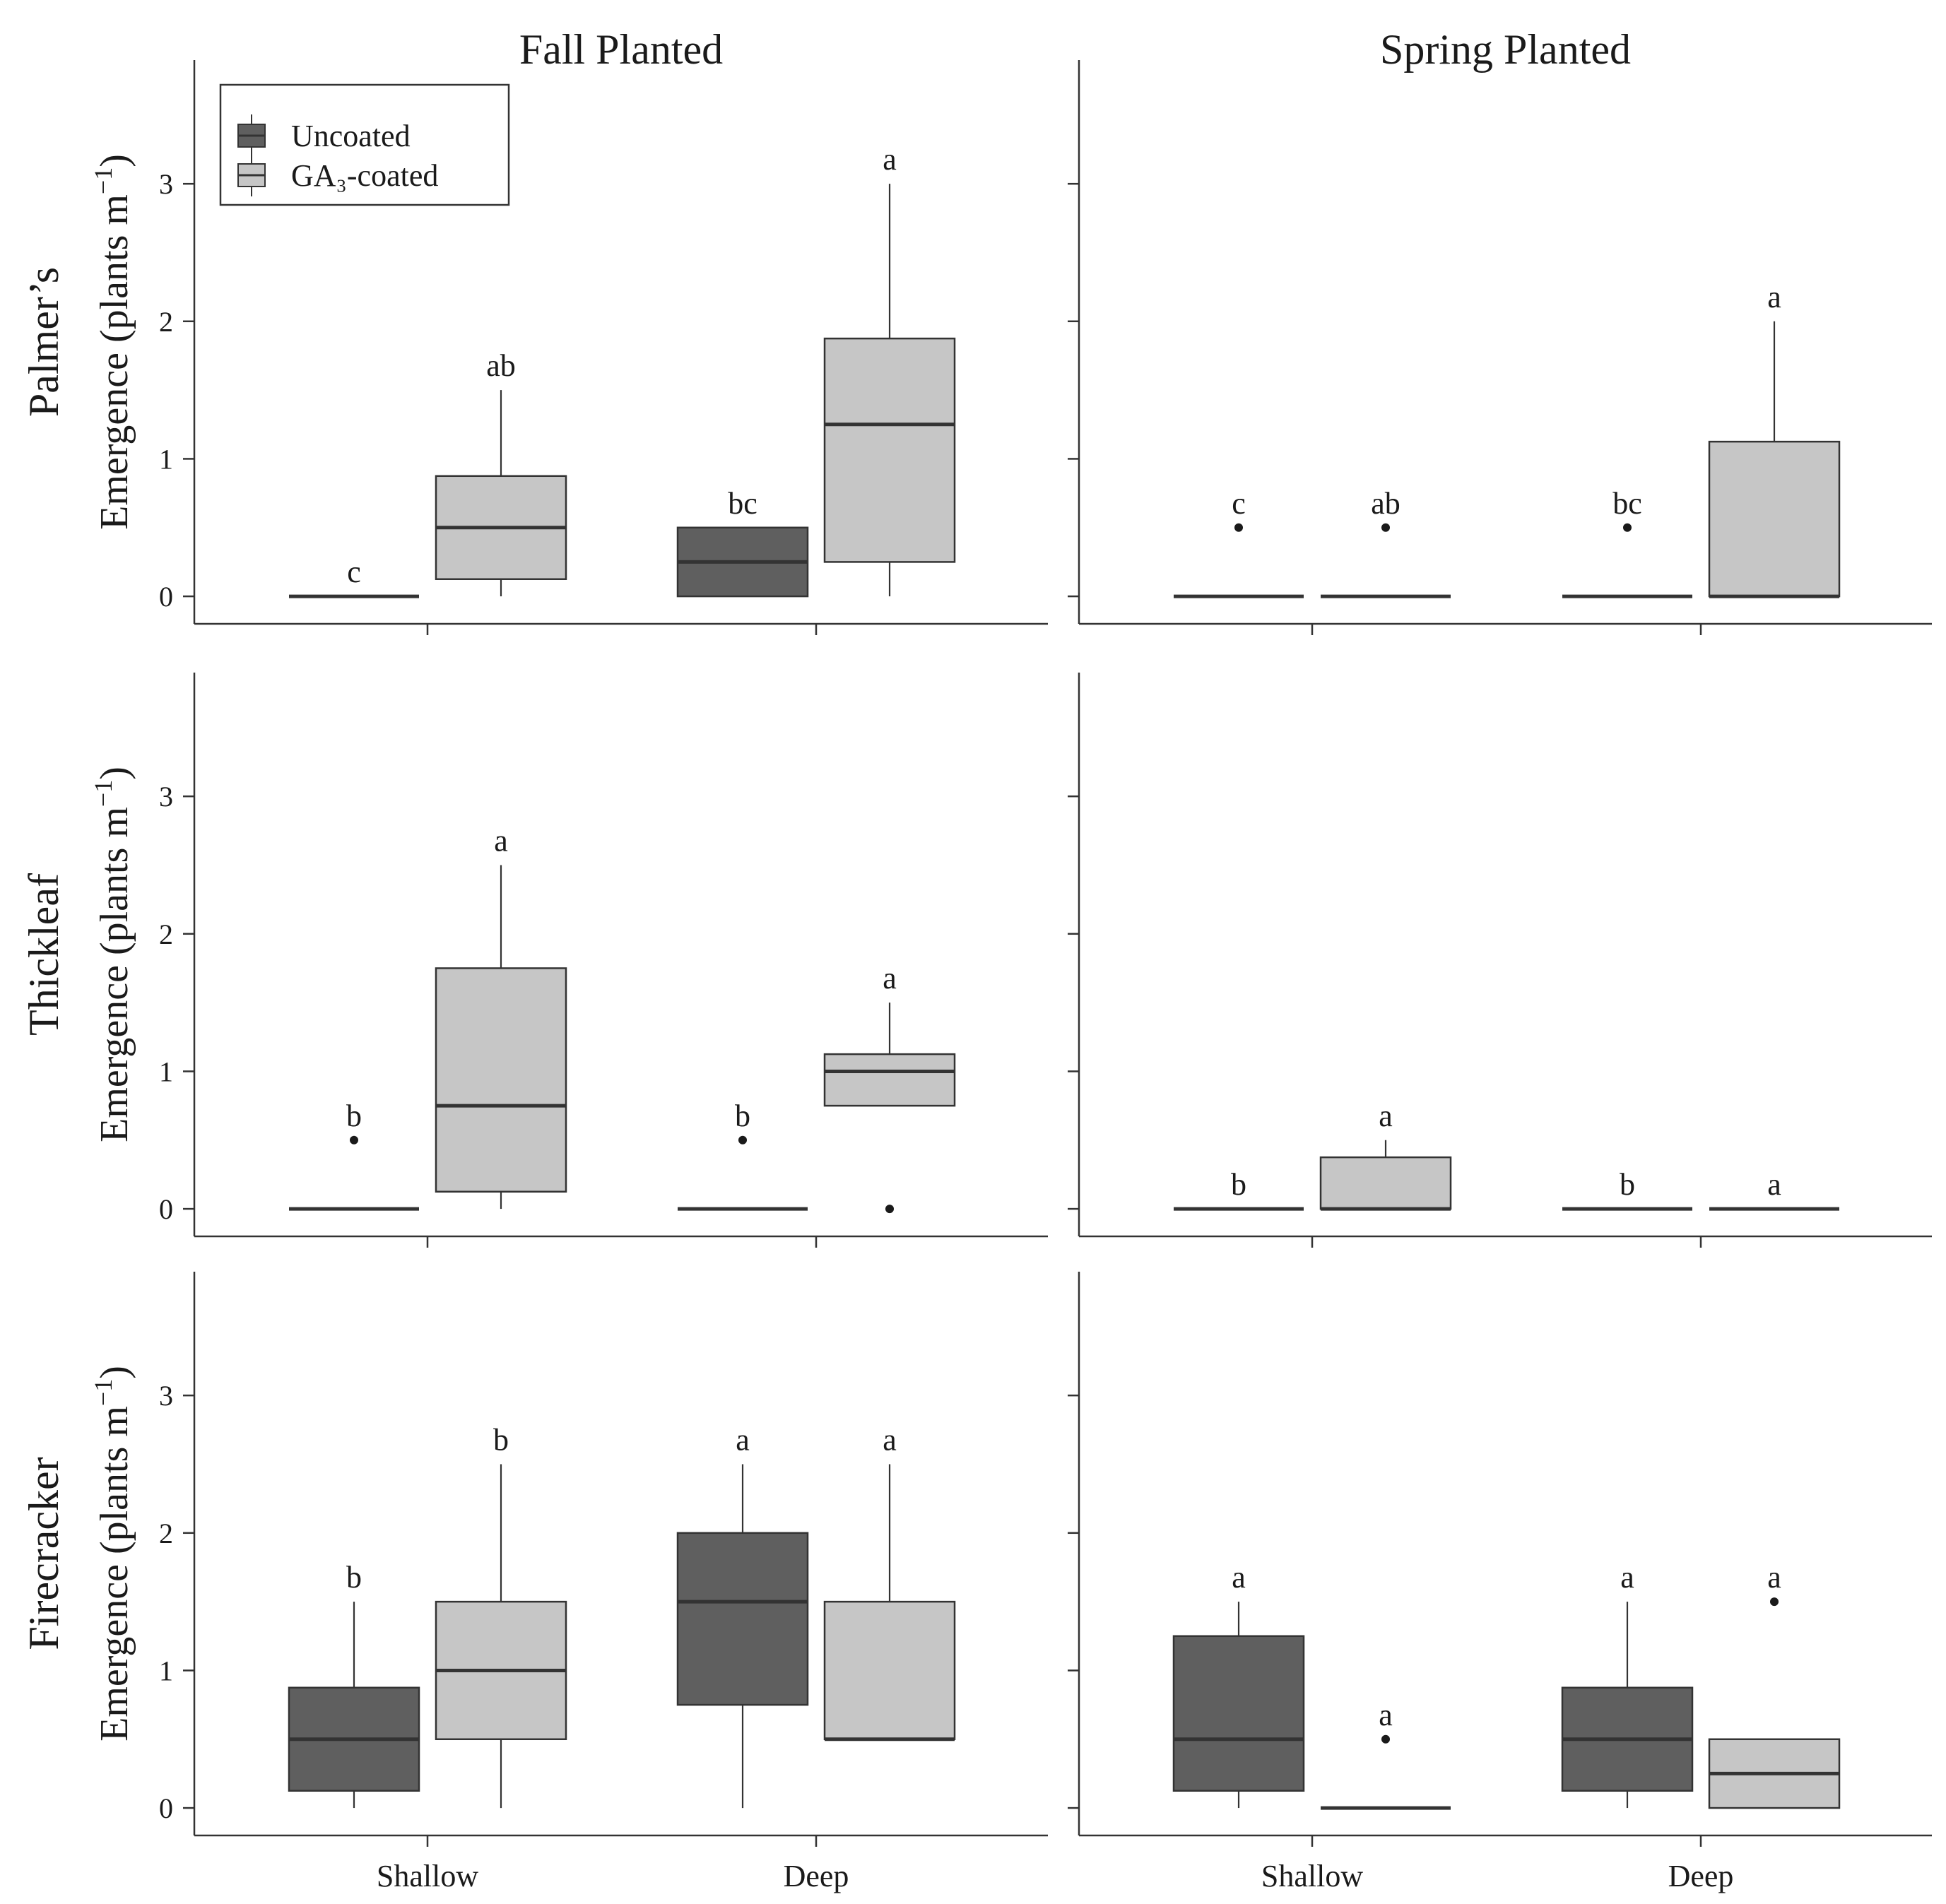 The width and height of the screenshot is (1946, 1904). What do you see at coordinates (501, 1616) in the screenshot?
I see `box-coated: b` at bounding box center [501, 1616].